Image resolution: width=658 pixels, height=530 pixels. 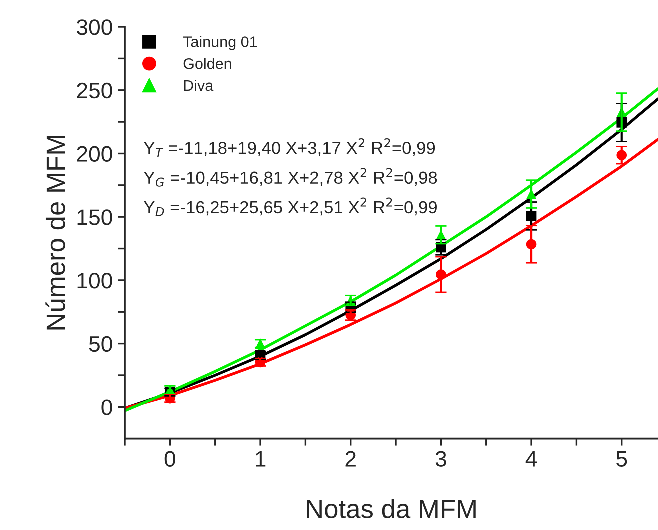 What do you see at coordinates (441, 459) in the screenshot?
I see `x-tick-label: 3` at bounding box center [441, 459].